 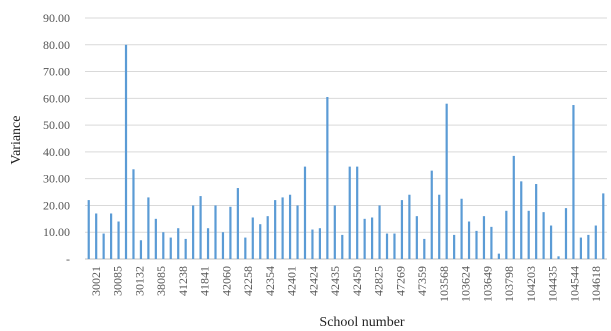 I want to click on y-tick-label: 40.00, so click(x=56, y=152).